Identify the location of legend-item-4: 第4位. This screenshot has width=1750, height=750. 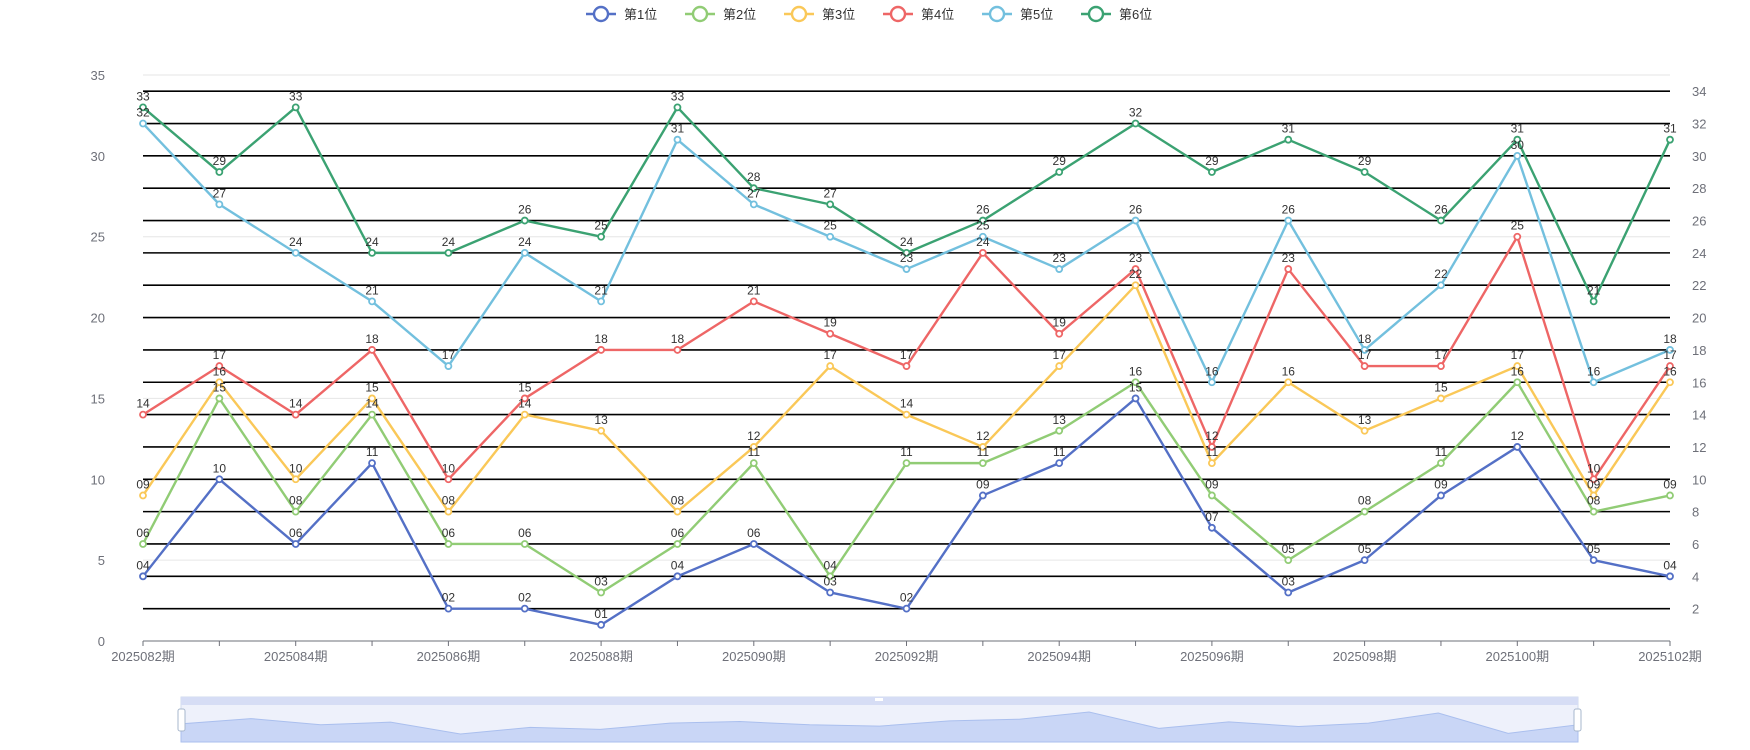
(918, 14).